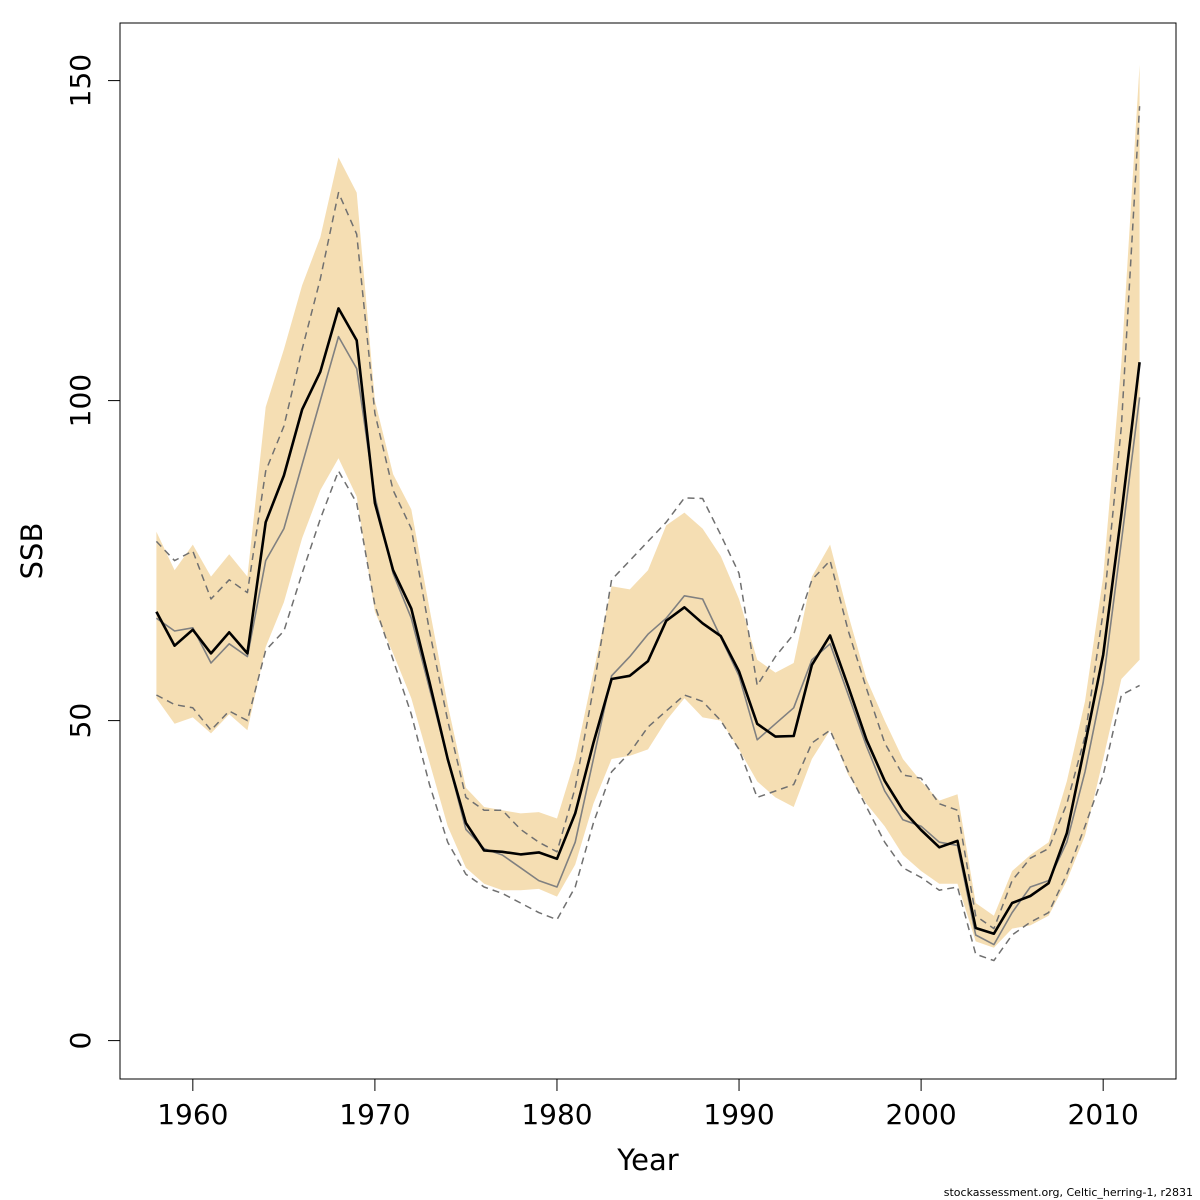 The height and width of the screenshot is (1200, 1200). I want to click on y-axis-title: SSB, so click(32, 551).